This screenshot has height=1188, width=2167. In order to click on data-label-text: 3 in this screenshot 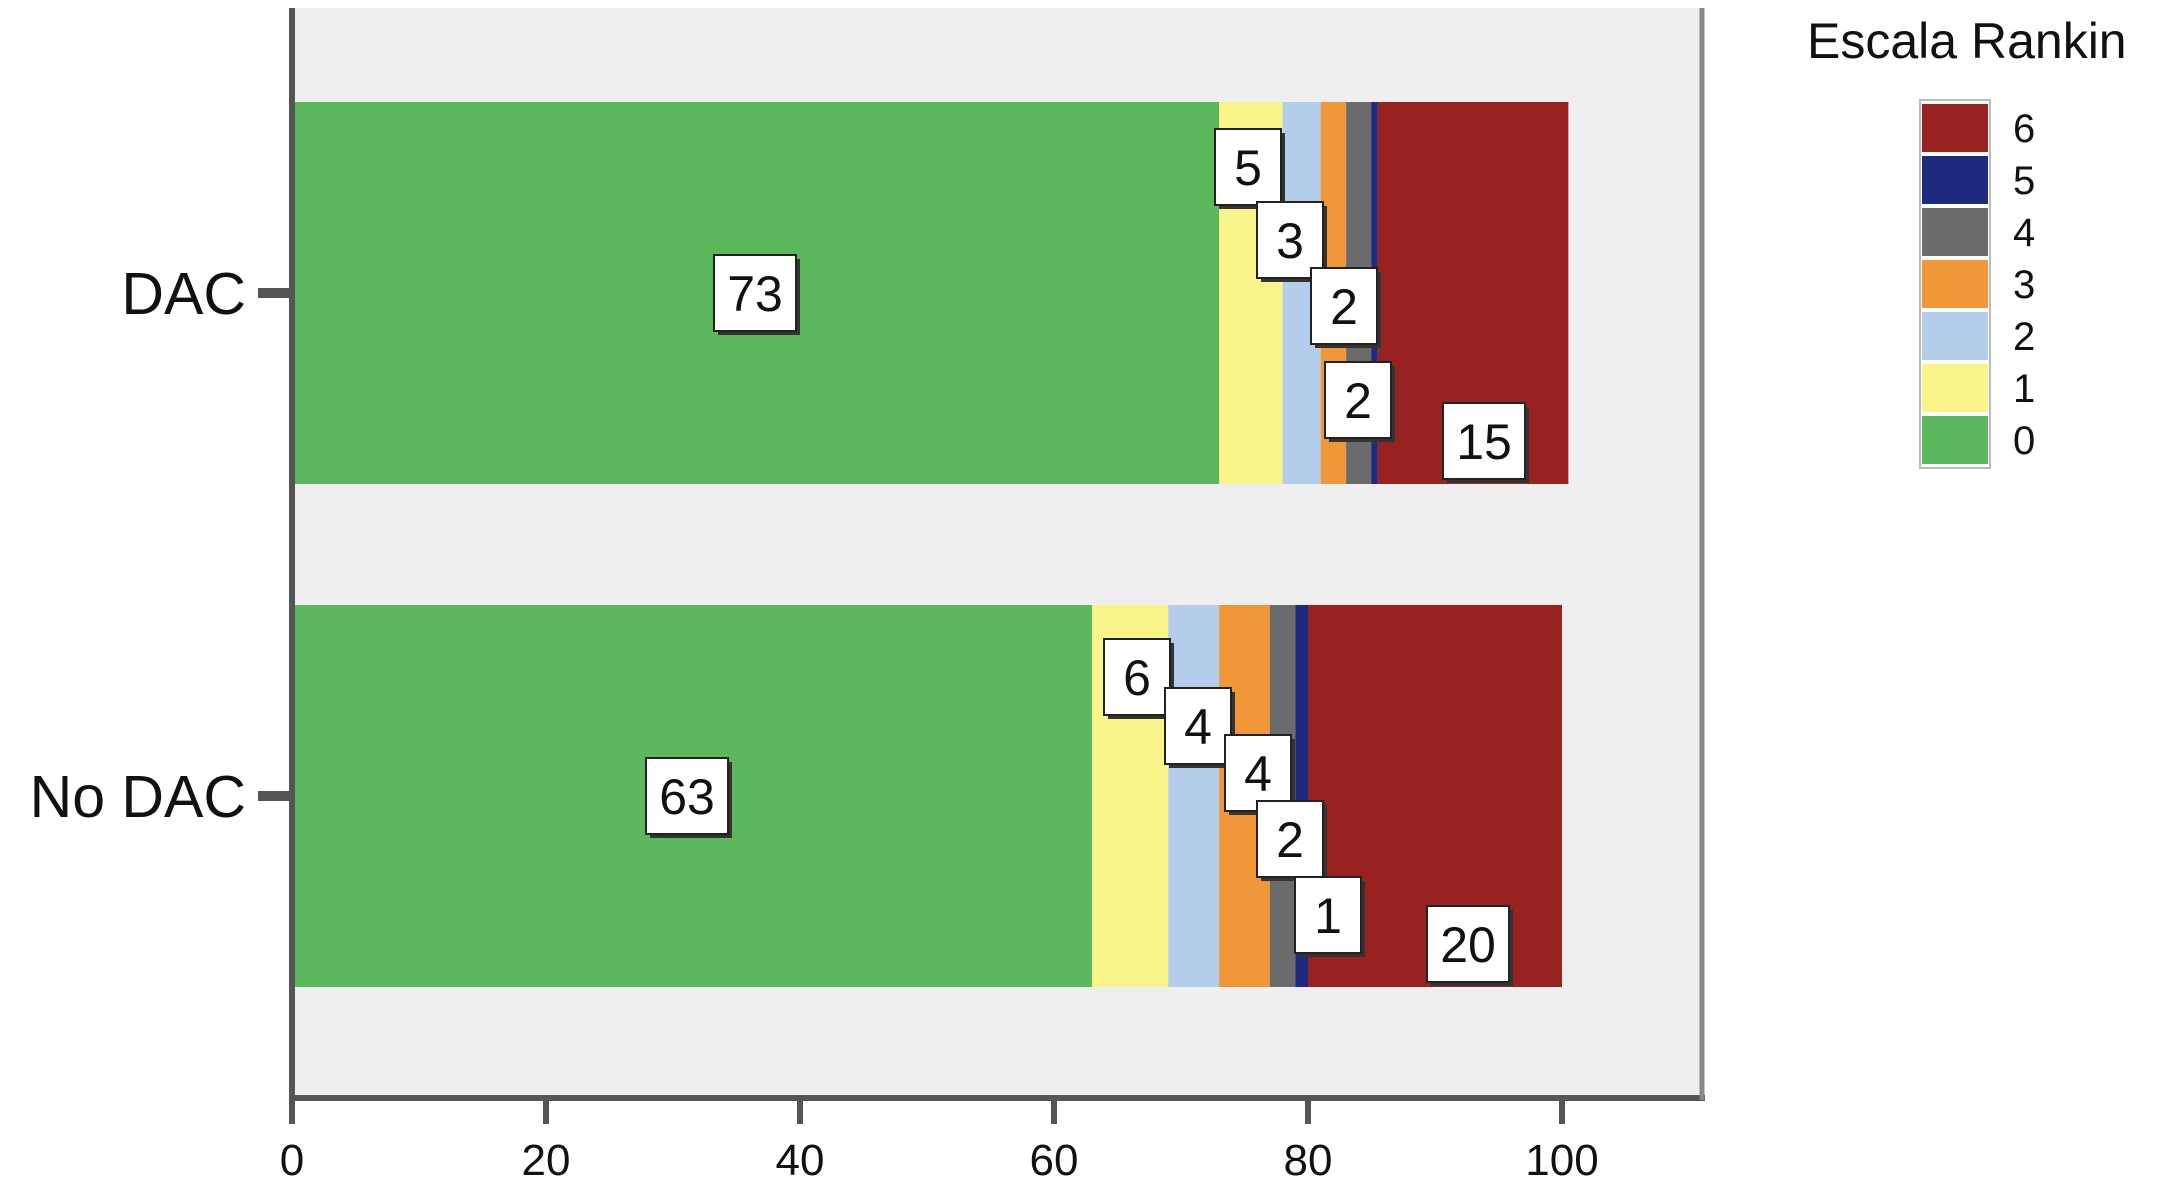, I will do `click(1290, 241)`.